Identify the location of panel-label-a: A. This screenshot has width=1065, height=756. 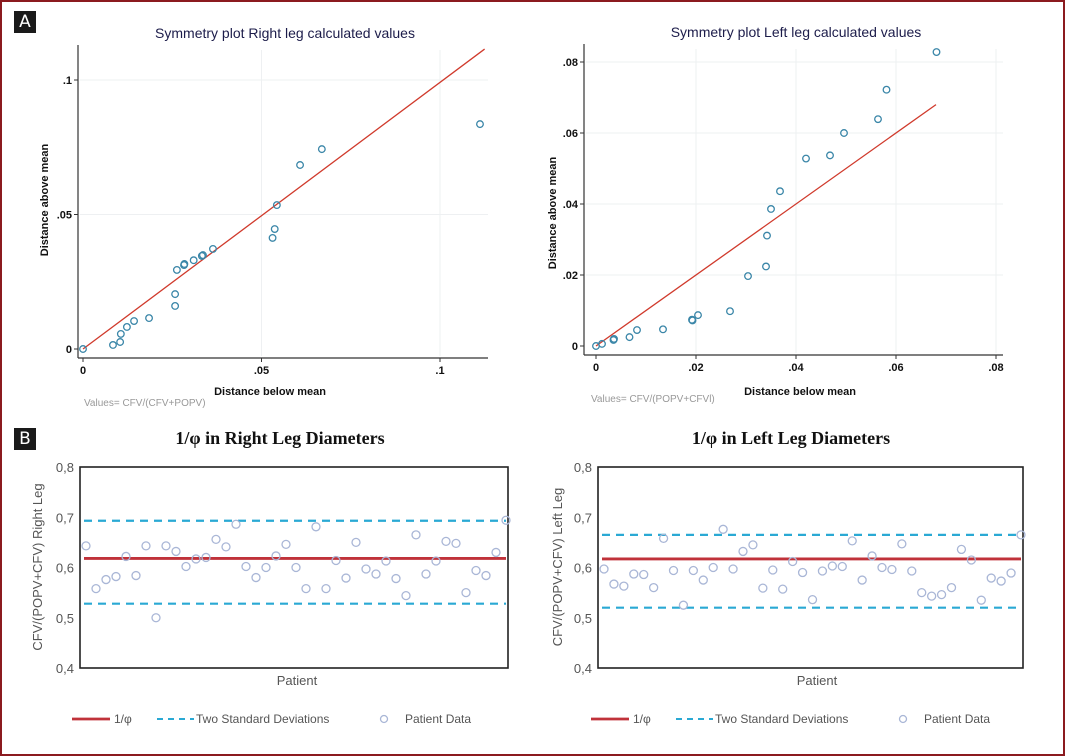
(25, 22).